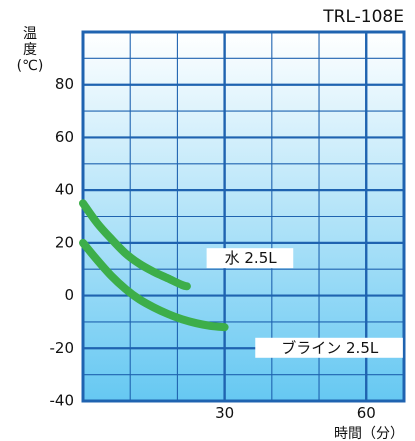 This screenshot has width=415, height=441. I want to click on y-axis-label: 温度(℃), so click(30, 50).